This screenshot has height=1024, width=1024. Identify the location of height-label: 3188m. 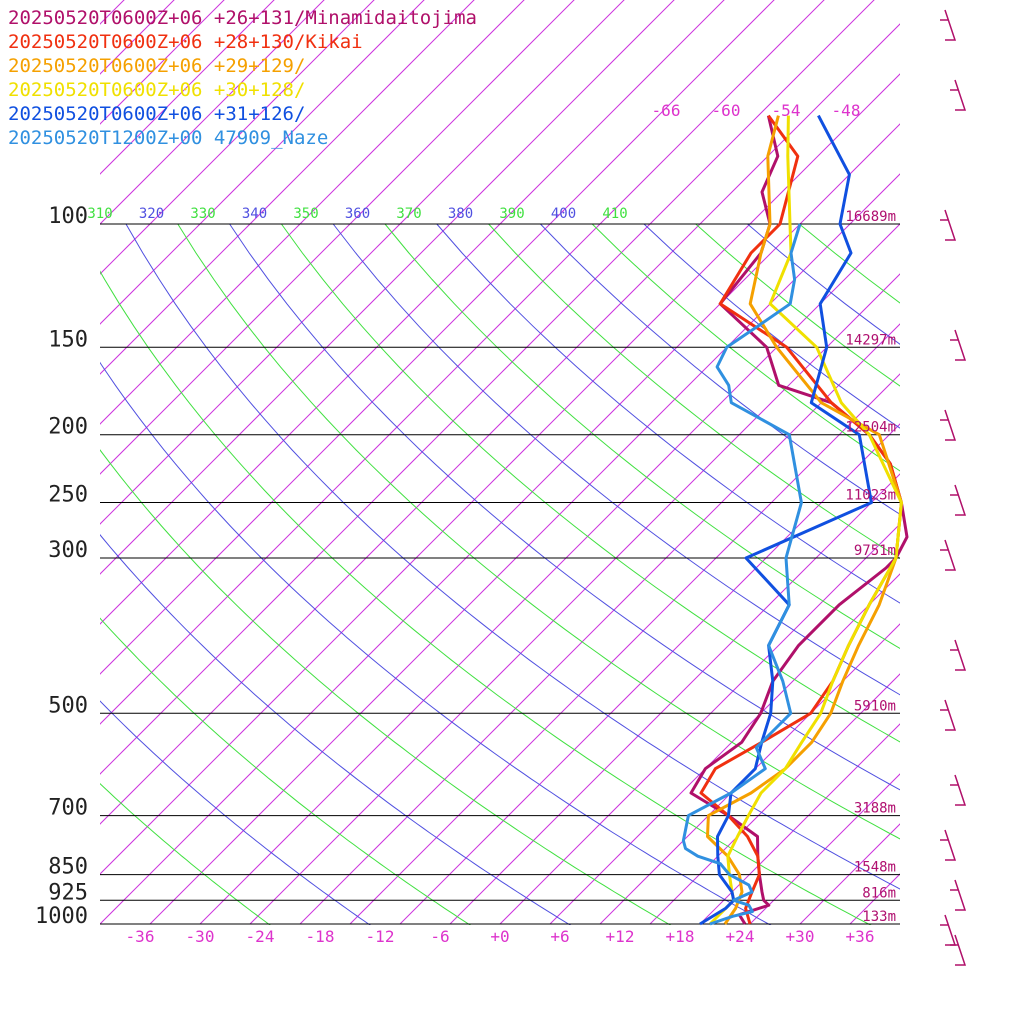
(875, 809).